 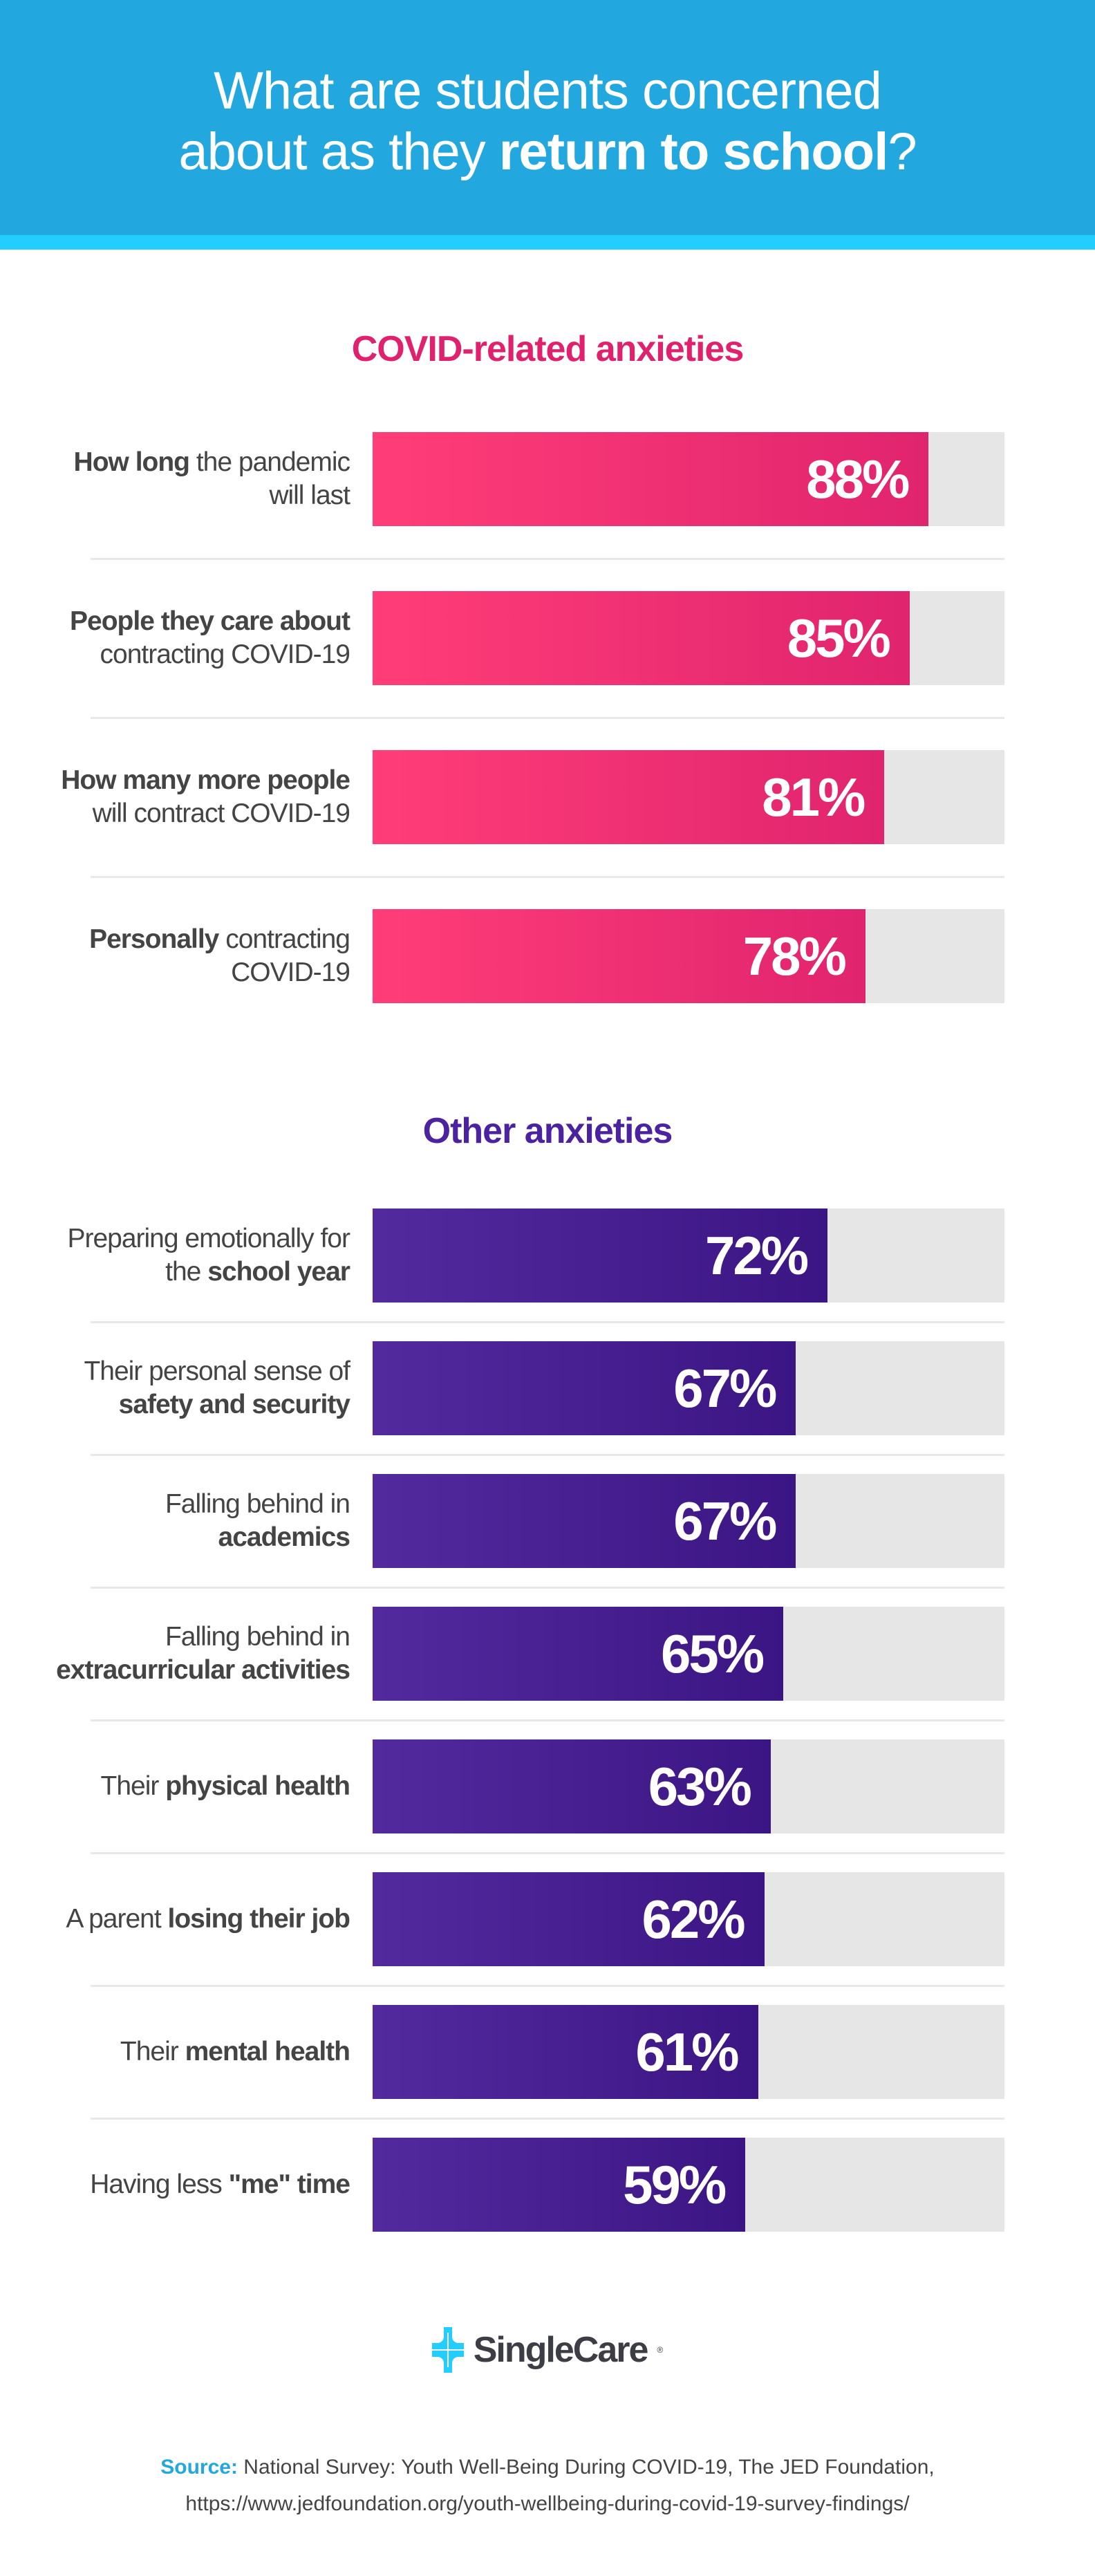 What do you see at coordinates (619, 956) in the screenshot?
I see `covid-bar: 78%` at bounding box center [619, 956].